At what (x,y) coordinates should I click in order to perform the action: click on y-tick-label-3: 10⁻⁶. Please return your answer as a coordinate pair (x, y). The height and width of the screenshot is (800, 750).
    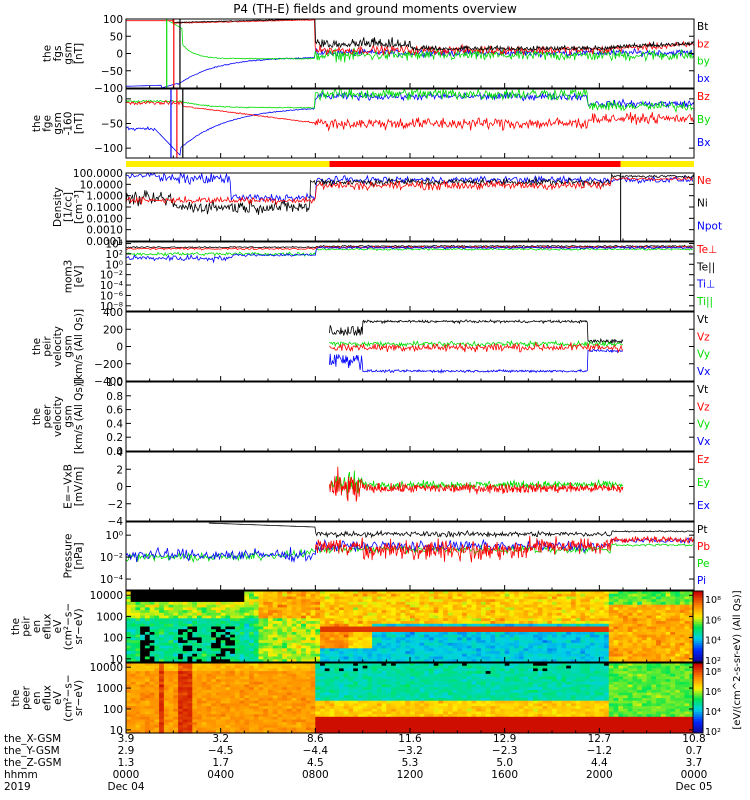
    Looking at the image, I should click on (111, 296).